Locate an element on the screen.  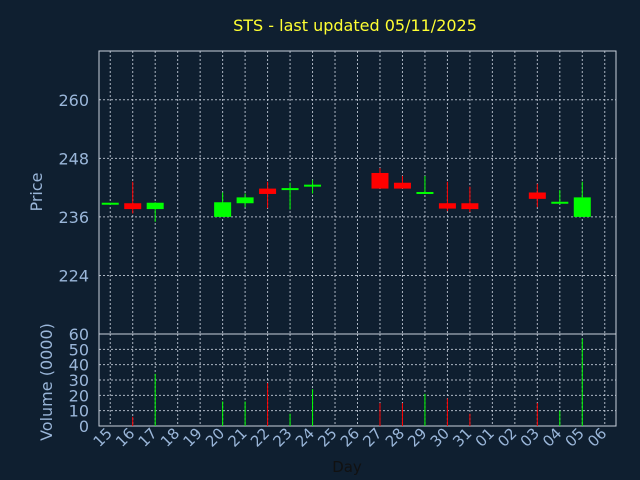
chart-title: STS - last updated 05/11/2025 is located at coordinates (355, 25).